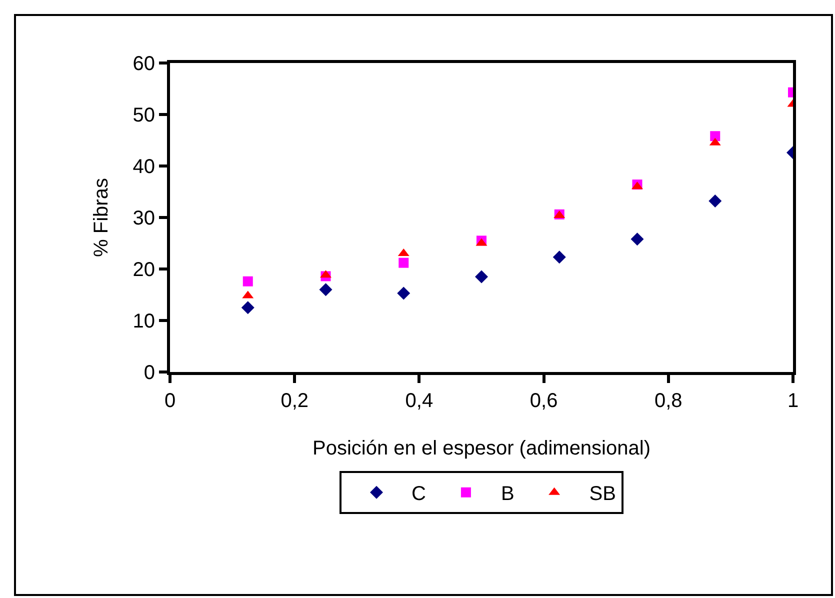 The height and width of the screenshot is (598, 835). I want to click on x-tick-label: 0, so click(170, 401).